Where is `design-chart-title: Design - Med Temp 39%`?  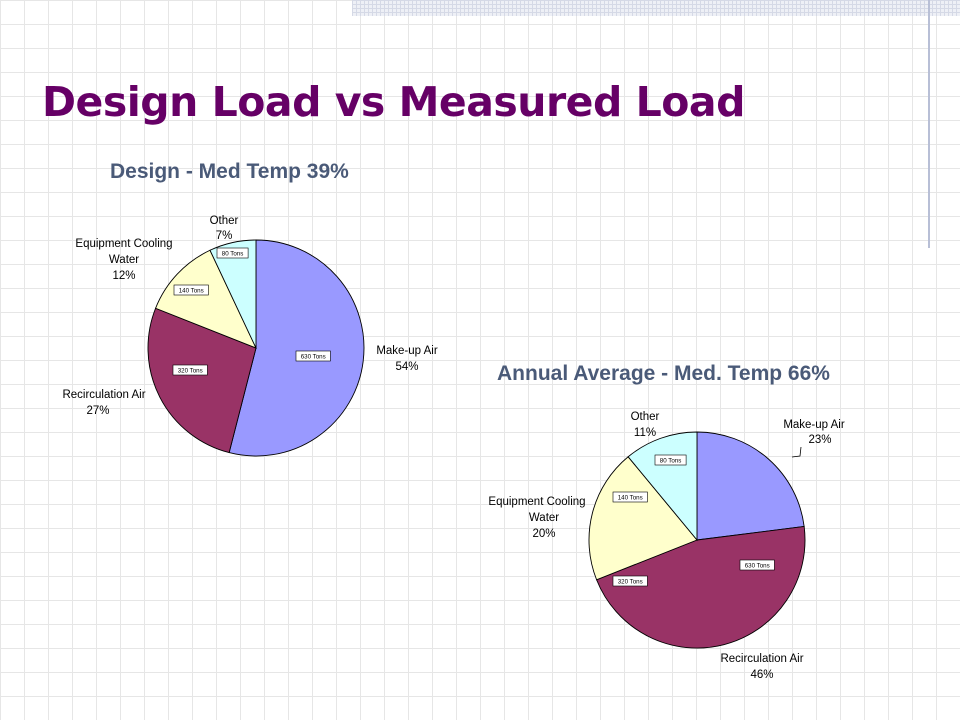 design-chart-title: Design - Med Temp 39% is located at coordinates (229, 171).